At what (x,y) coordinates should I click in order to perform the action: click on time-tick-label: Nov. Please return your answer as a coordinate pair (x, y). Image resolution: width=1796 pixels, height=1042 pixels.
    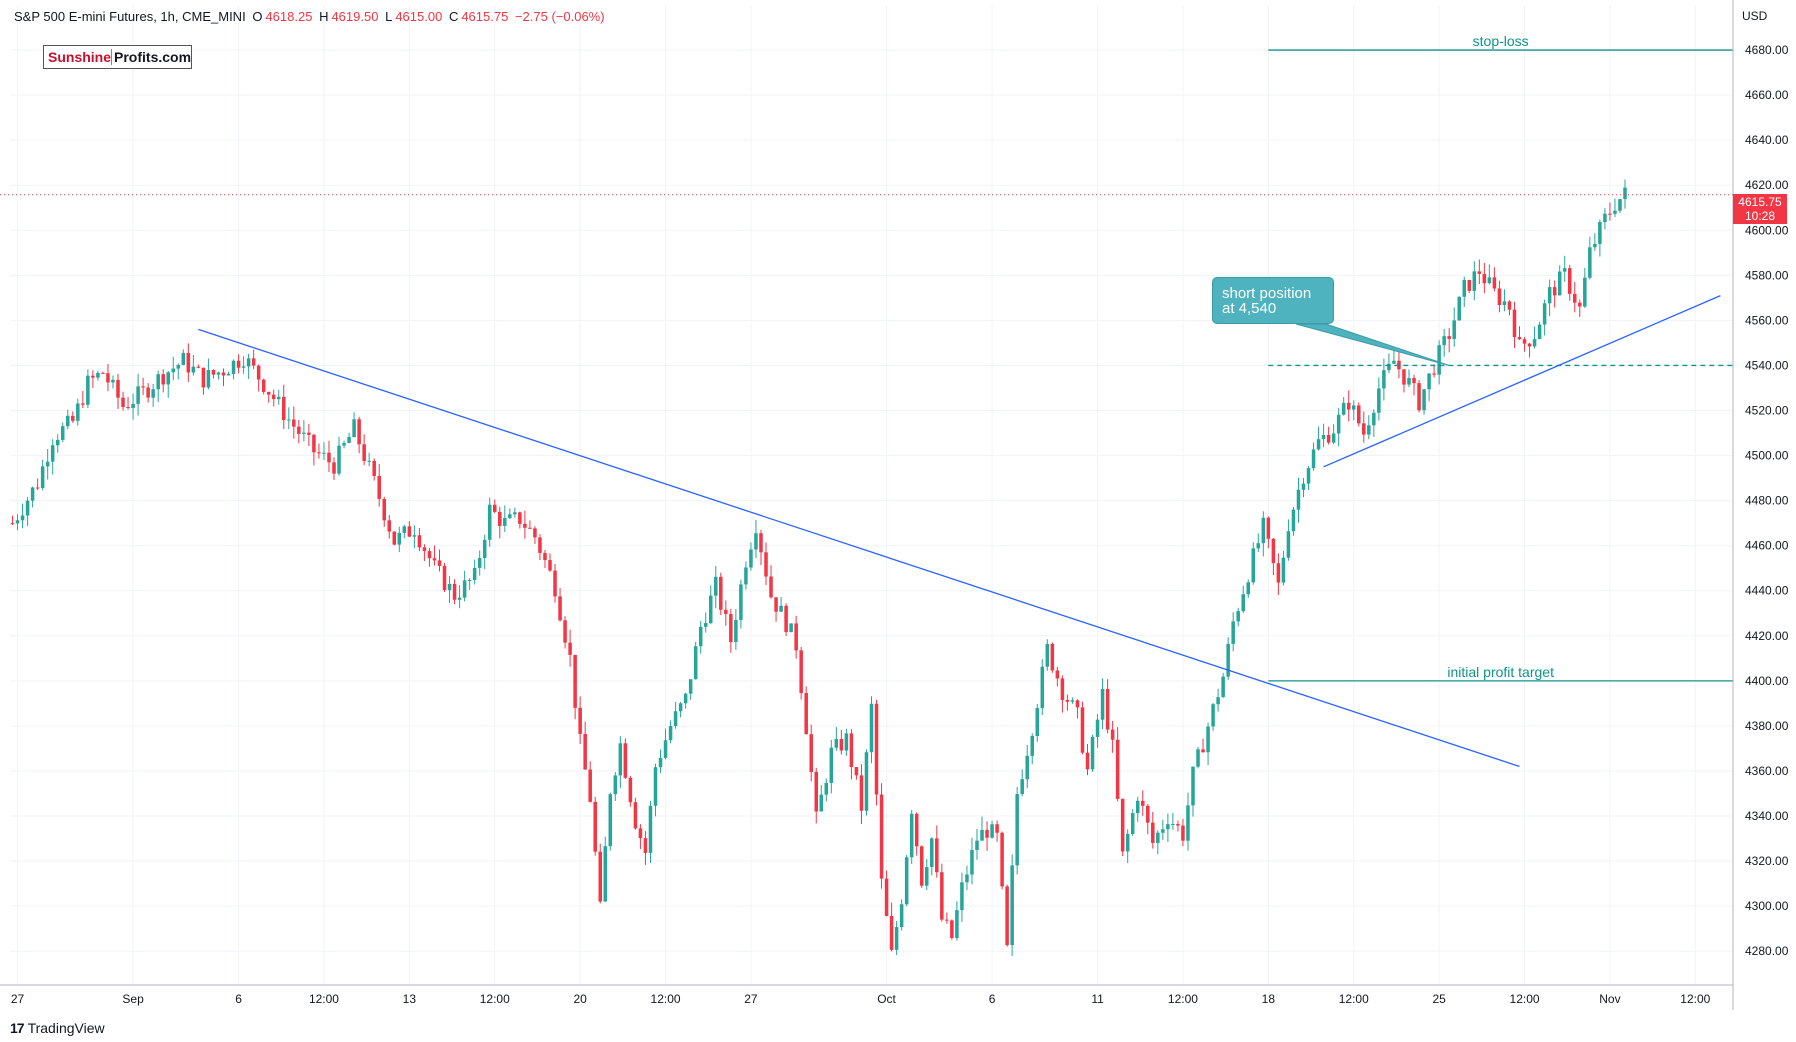
    Looking at the image, I should click on (1609, 999).